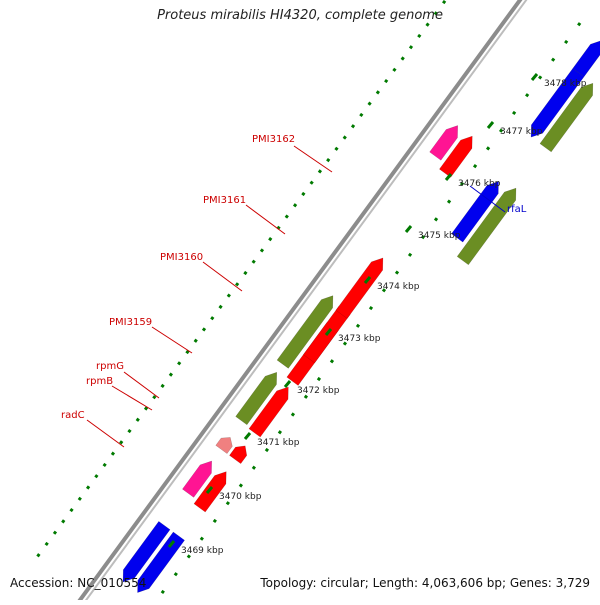 Image resolution: width=600 pixels, height=605 pixels. I want to click on scale-label: 3473 kbp, so click(359, 339).